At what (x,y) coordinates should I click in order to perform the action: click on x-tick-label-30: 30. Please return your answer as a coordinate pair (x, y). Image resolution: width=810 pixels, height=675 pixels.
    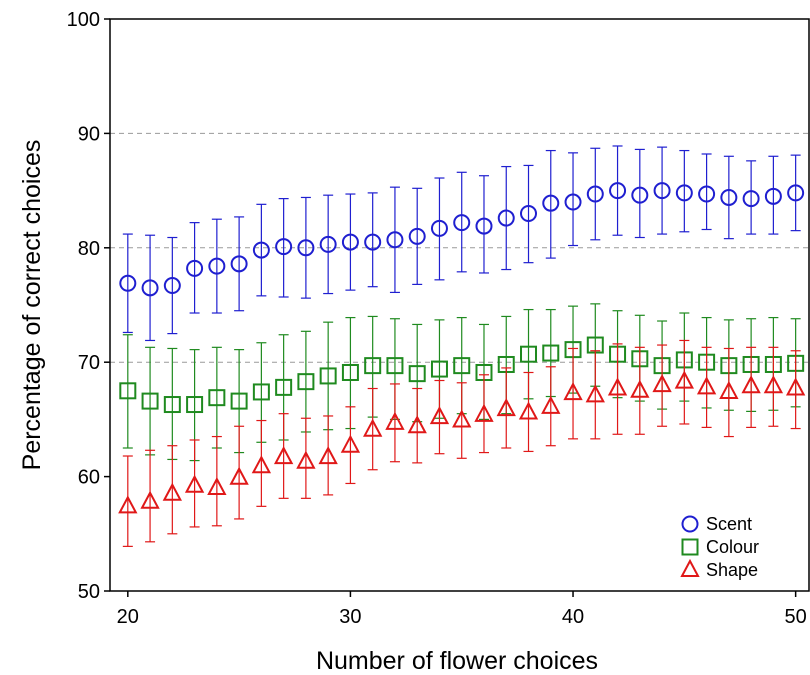
    Looking at the image, I should click on (350, 617).